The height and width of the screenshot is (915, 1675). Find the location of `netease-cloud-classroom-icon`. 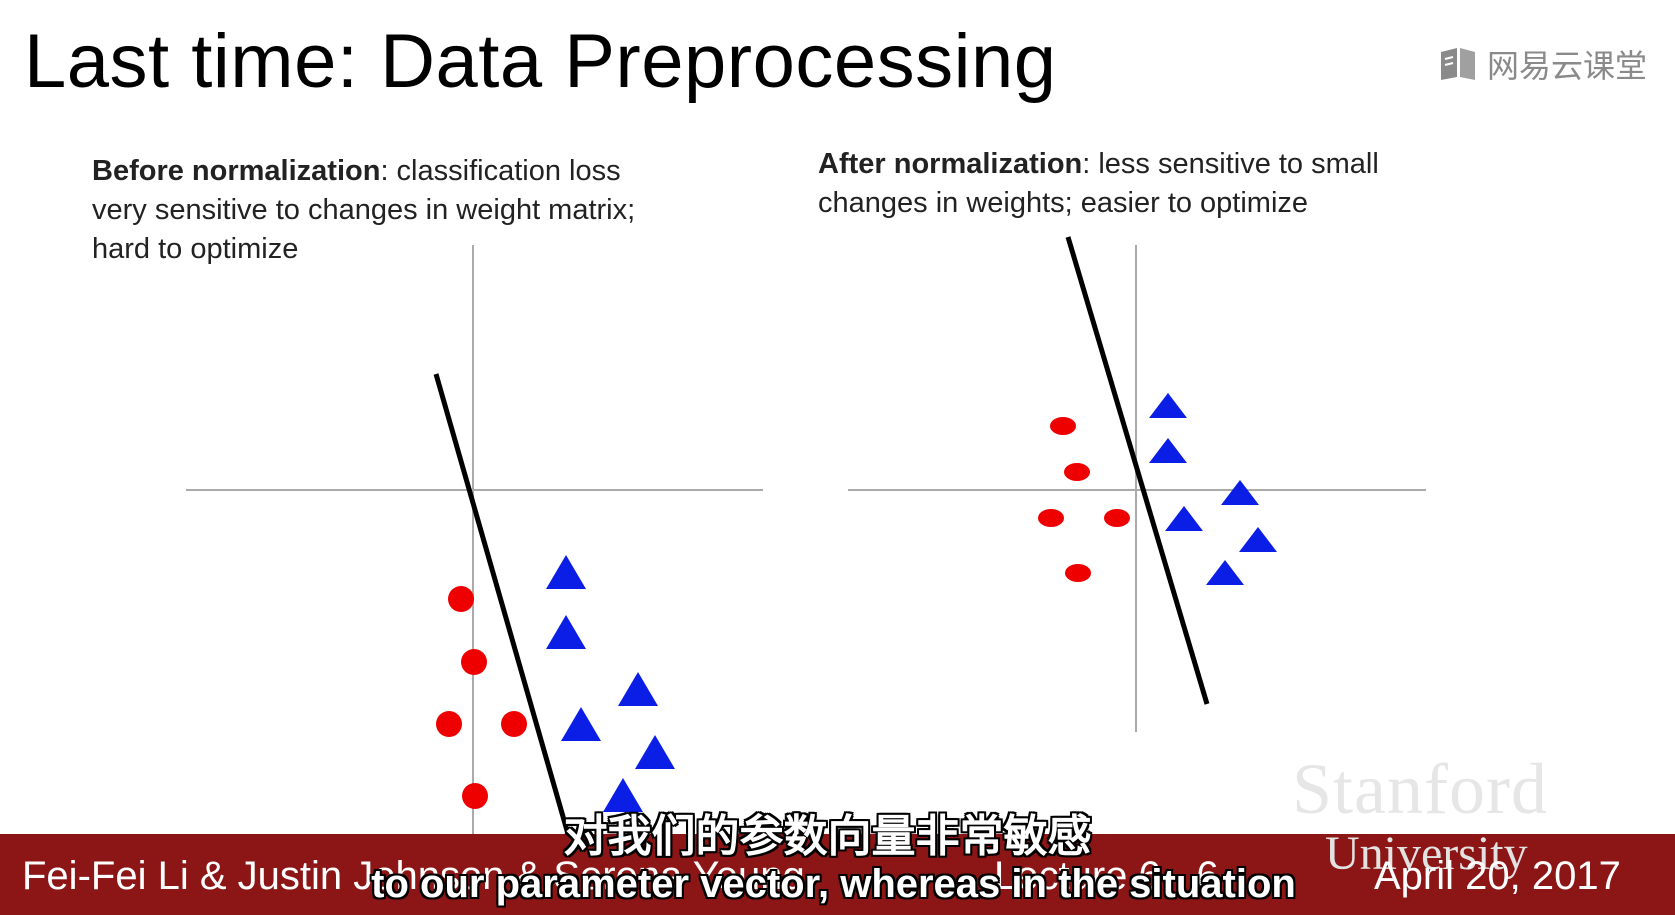

netease-cloud-classroom-icon is located at coordinates (1457, 64).